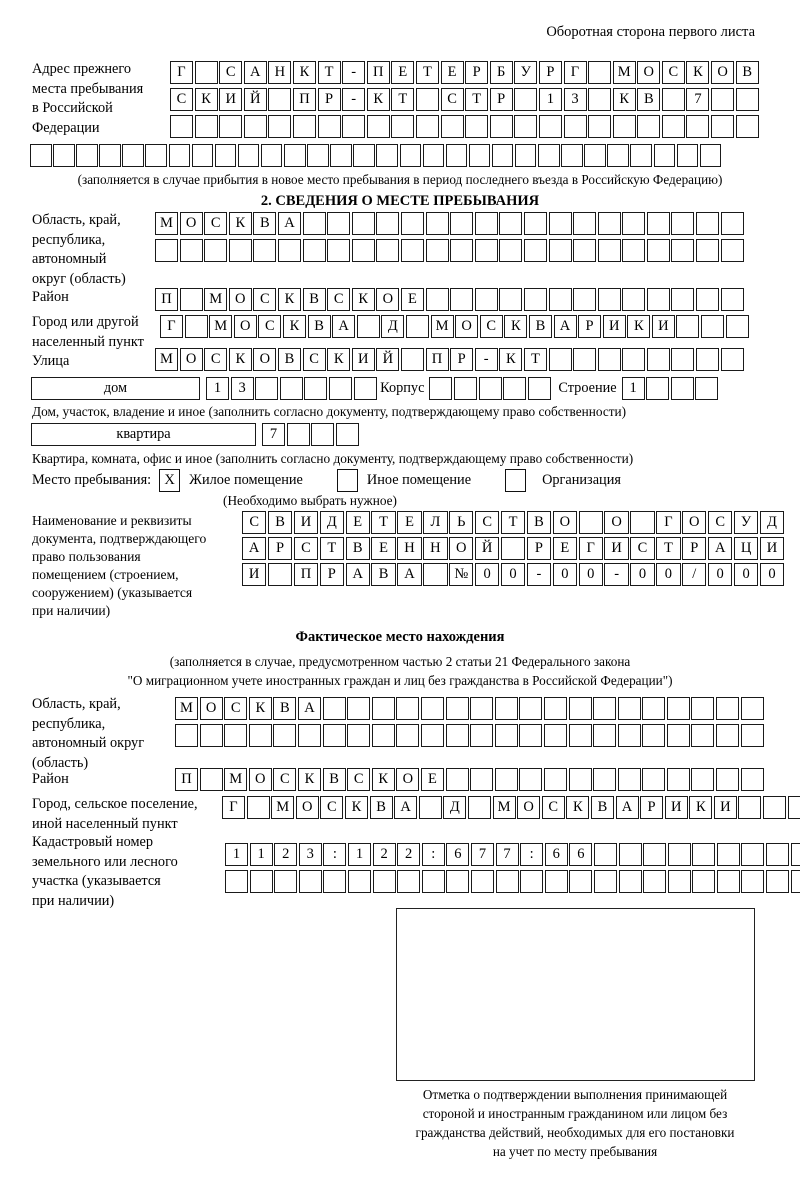  Describe the element at coordinates (221, 326) in the screenshot. I see `grid-cell: М` at that location.